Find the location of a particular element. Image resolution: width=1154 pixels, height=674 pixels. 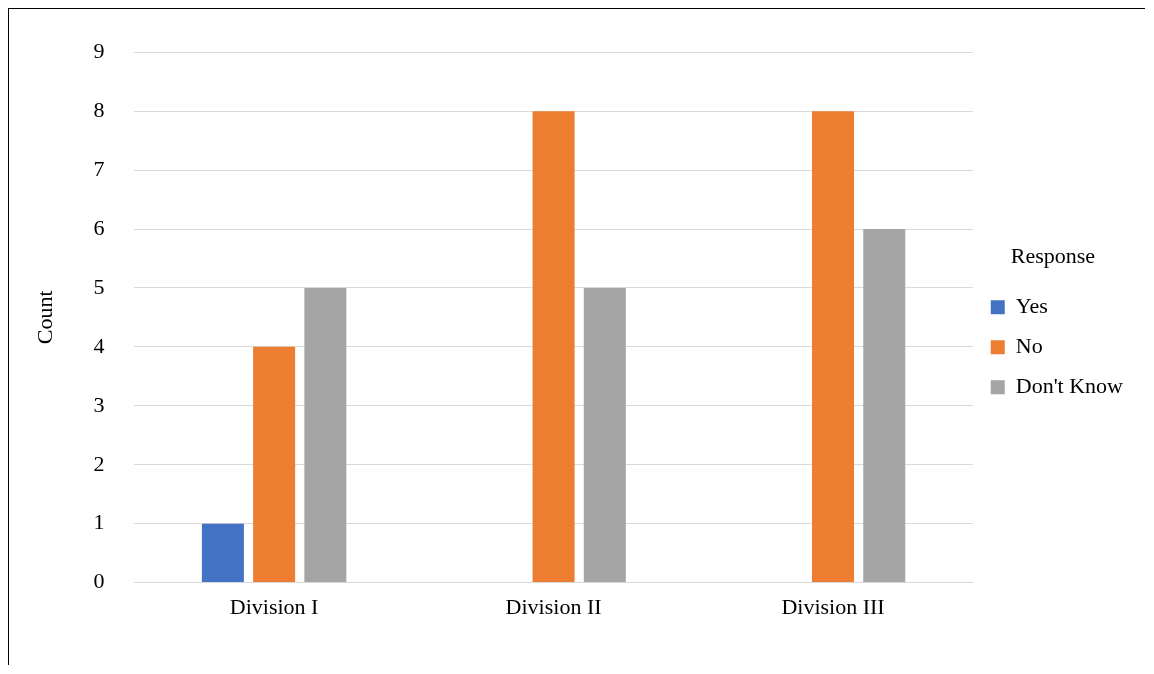

y-tick-label: 0 is located at coordinates (99, 581).